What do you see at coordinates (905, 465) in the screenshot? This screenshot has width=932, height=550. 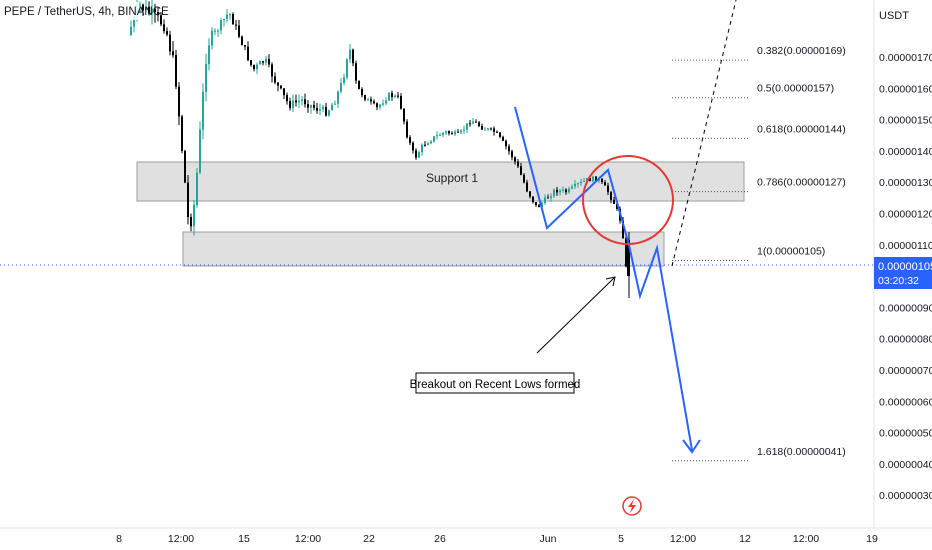 I see `price-tick-label: 0.00000040` at bounding box center [905, 465].